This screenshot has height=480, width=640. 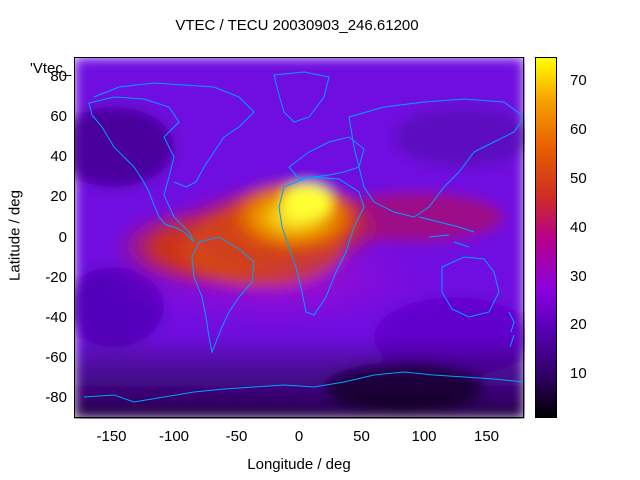 What do you see at coordinates (111, 436) in the screenshot?
I see `x-tick-label: -150` at bounding box center [111, 436].